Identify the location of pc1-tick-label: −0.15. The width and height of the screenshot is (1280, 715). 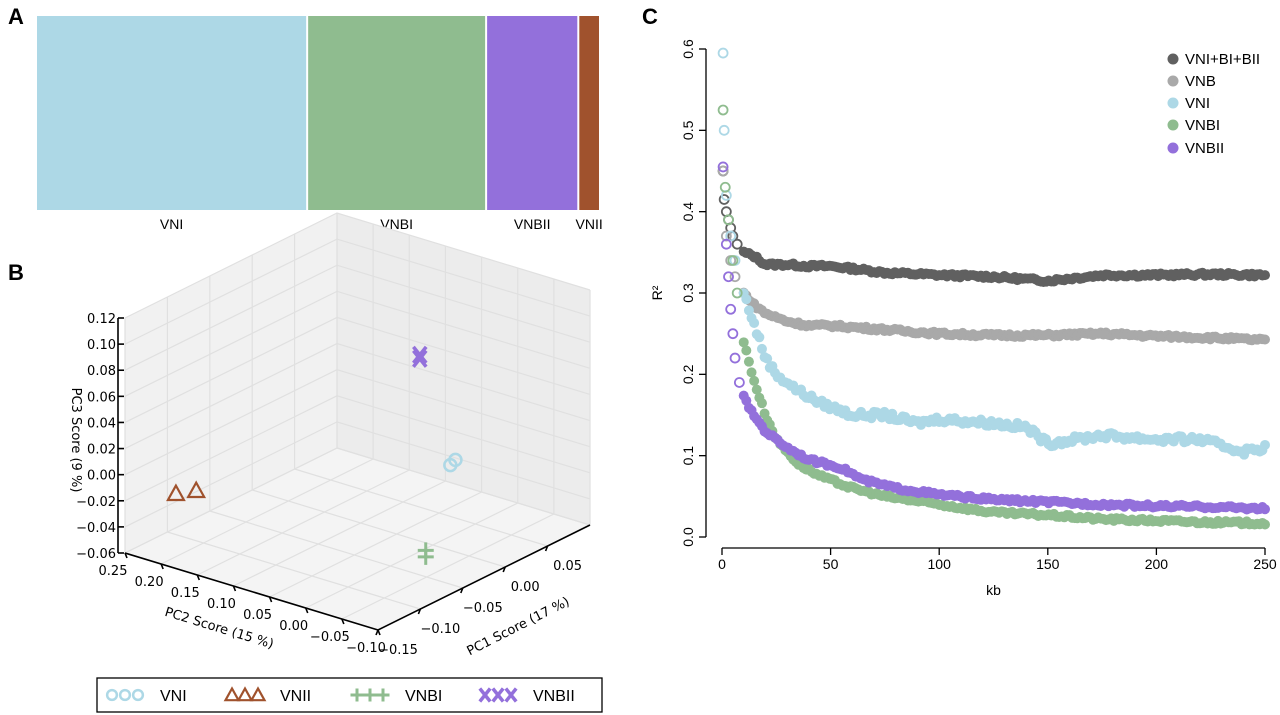
(398, 650).